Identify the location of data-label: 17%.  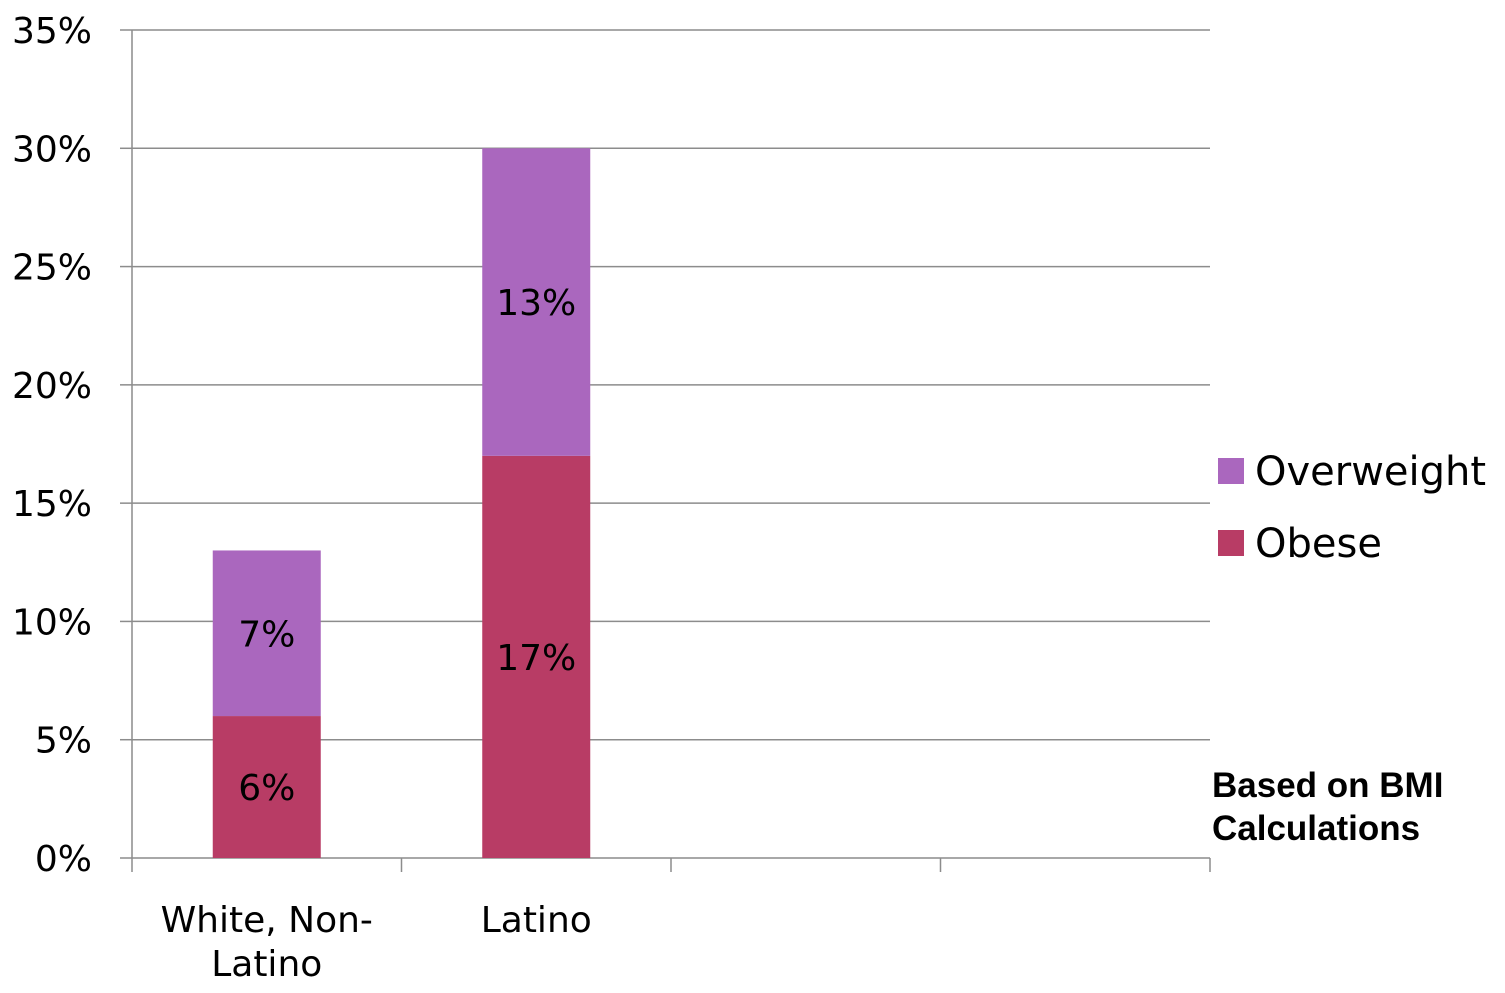
(536, 658).